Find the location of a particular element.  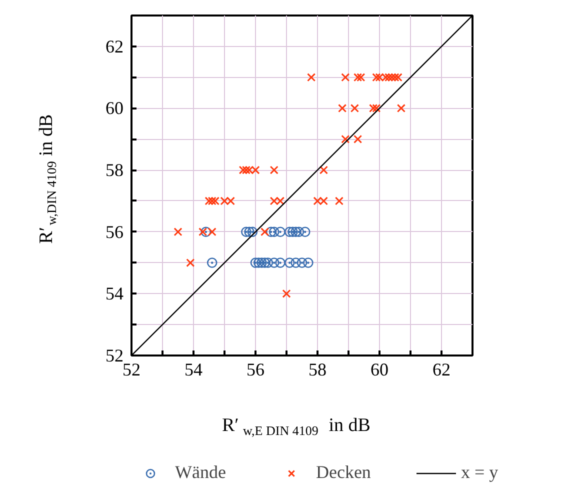

y-tick-label: 56 is located at coordinates (115, 232).